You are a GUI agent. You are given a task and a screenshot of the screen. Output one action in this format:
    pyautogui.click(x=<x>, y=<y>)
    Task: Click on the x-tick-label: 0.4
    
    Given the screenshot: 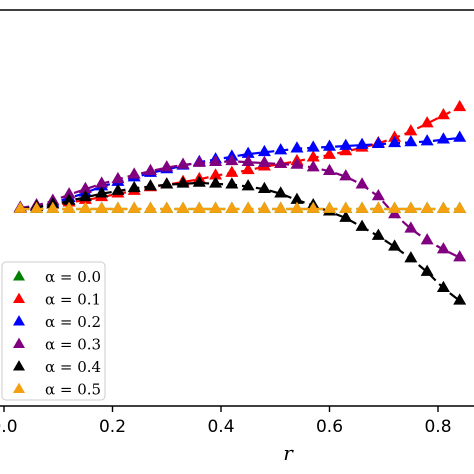 What is the action you would take?
    pyautogui.click(x=220, y=427)
    